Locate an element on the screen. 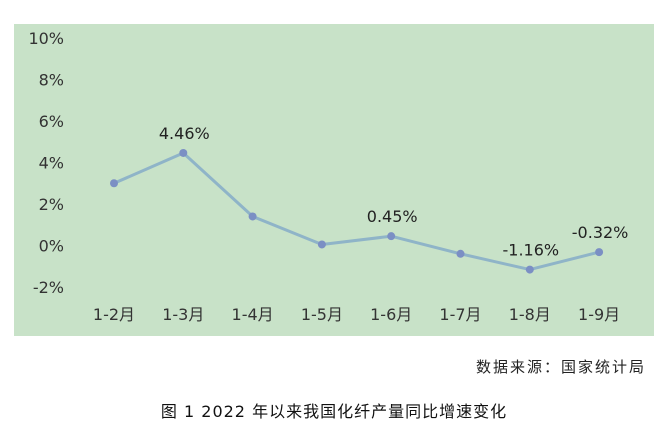  y-axis: -2% 0% 2% 4% 6% 8% 10% is located at coordinates (46, 163).